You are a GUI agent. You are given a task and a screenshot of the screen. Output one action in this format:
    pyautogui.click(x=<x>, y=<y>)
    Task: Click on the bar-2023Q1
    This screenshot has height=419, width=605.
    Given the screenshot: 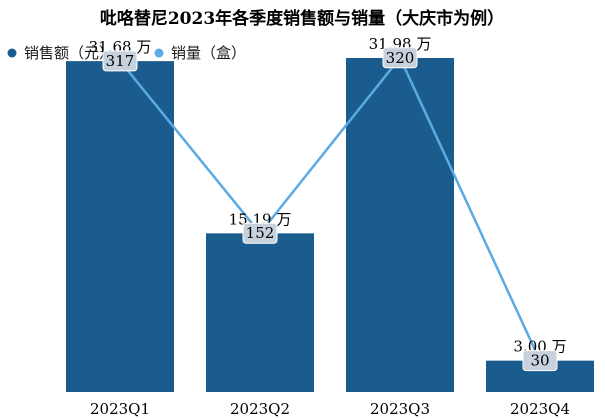 What is the action you would take?
    pyautogui.click(x=120, y=227)
    